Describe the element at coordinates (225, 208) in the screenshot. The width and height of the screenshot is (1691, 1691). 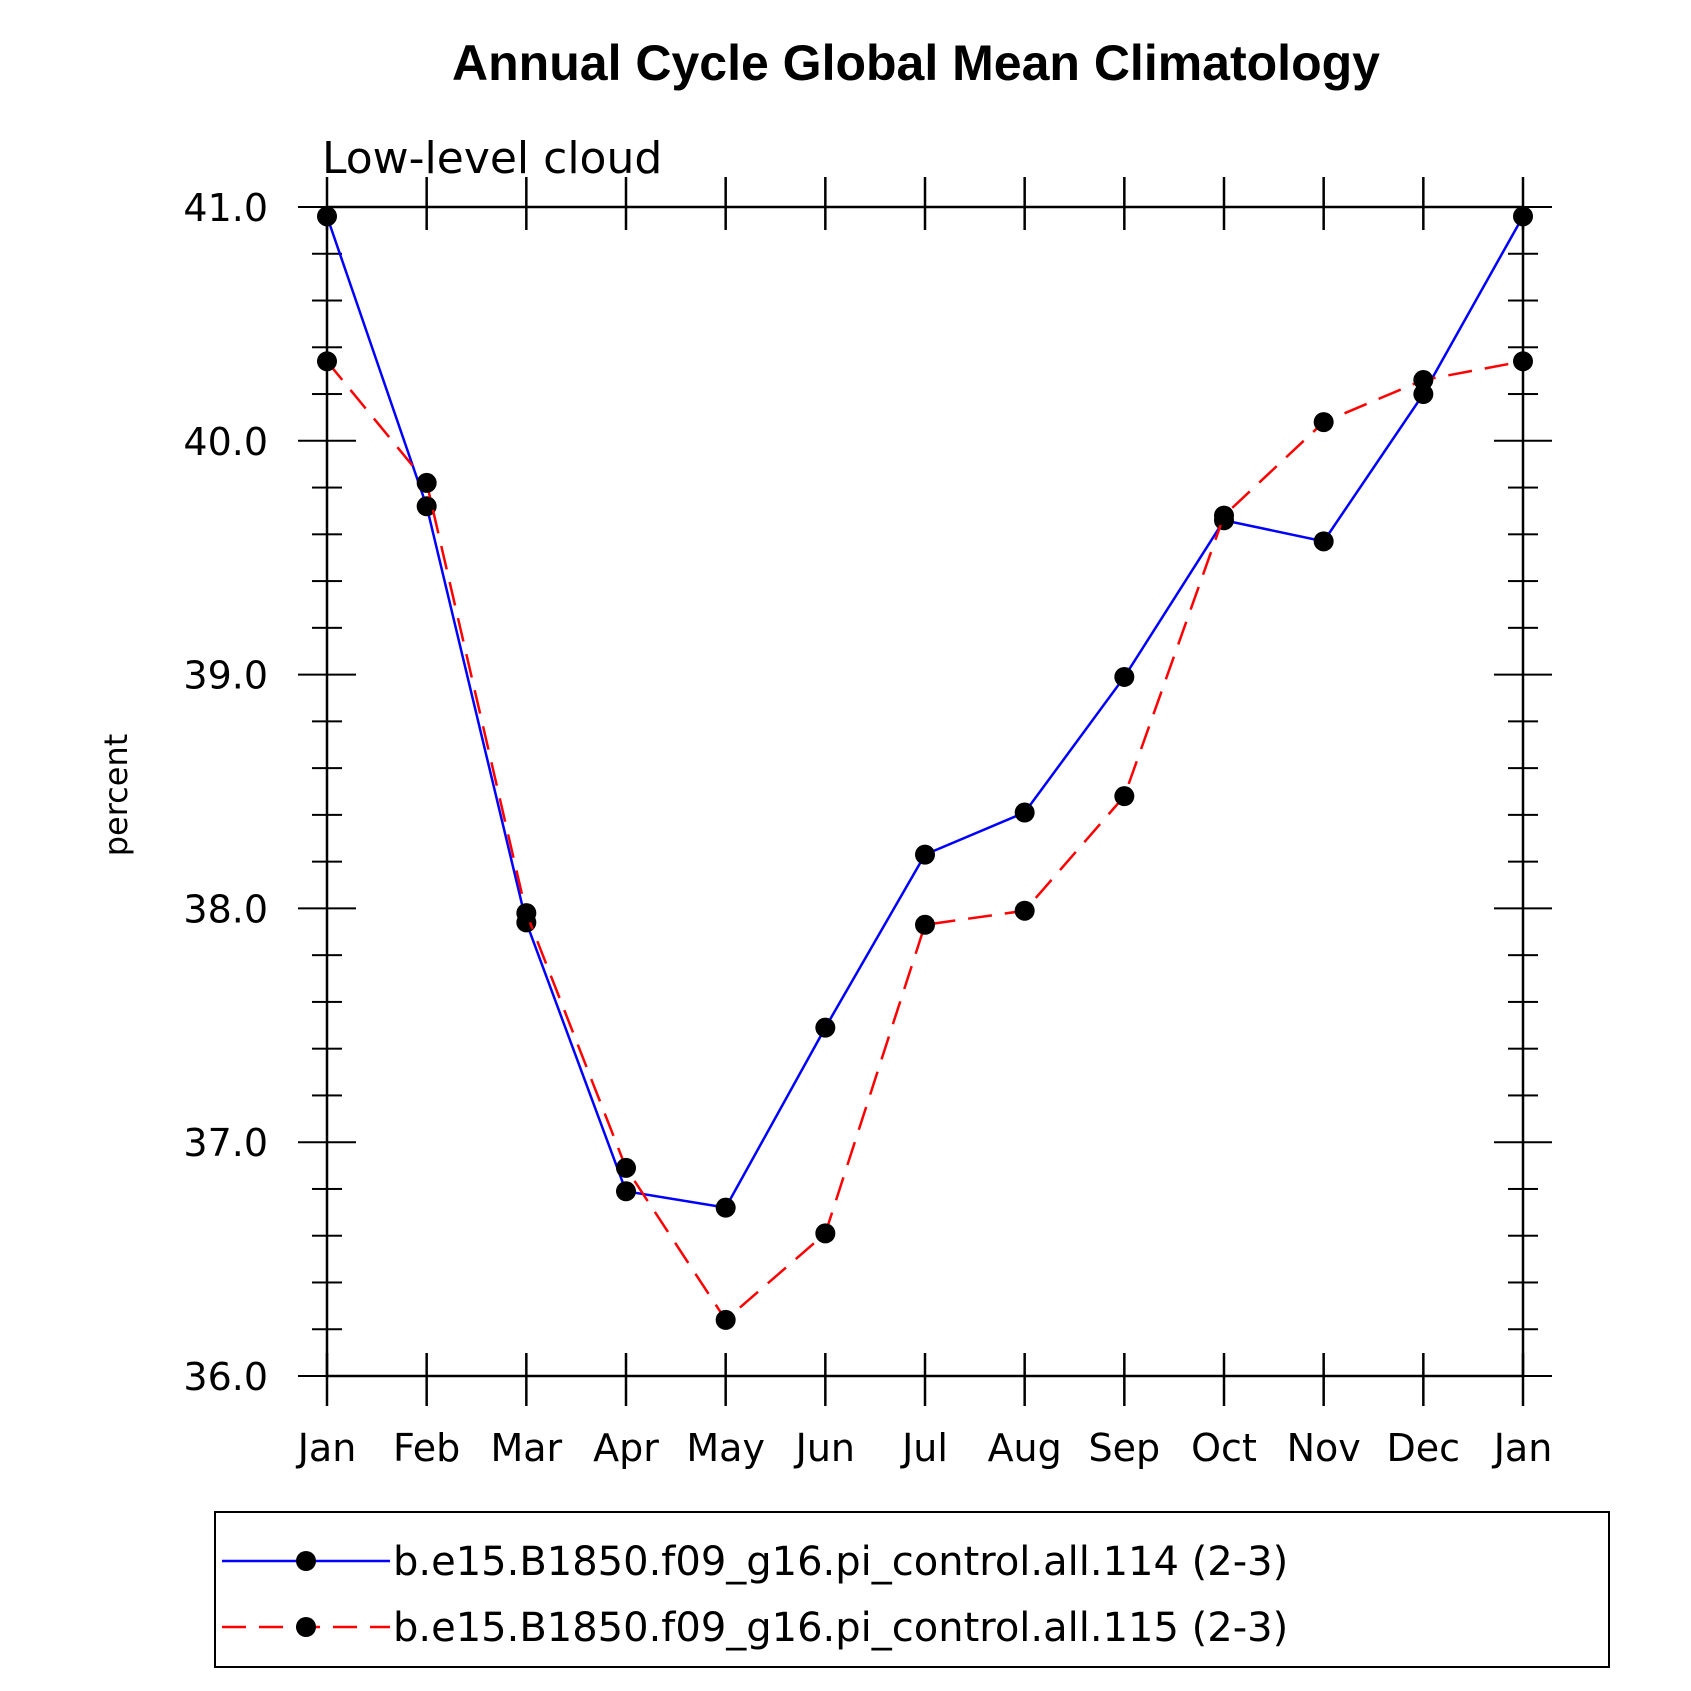
I see `y-tick-label: 41.0` at that location.